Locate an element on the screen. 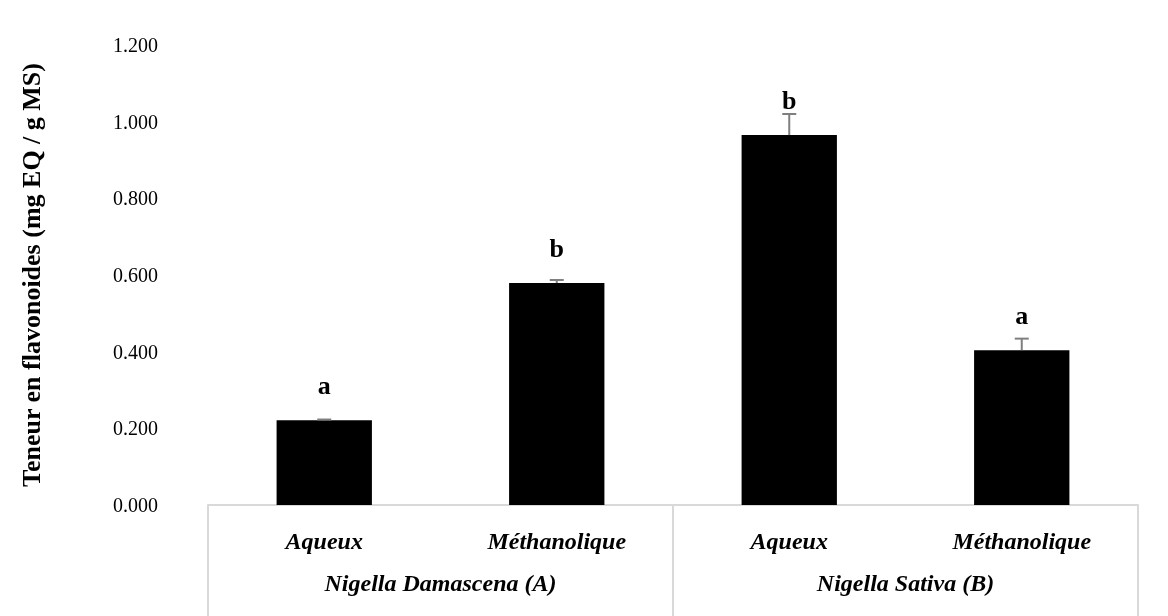 The width and height of the screenshot is (1168, 616). y-tick-label: 1.200 is located at coordinates (135, 45).